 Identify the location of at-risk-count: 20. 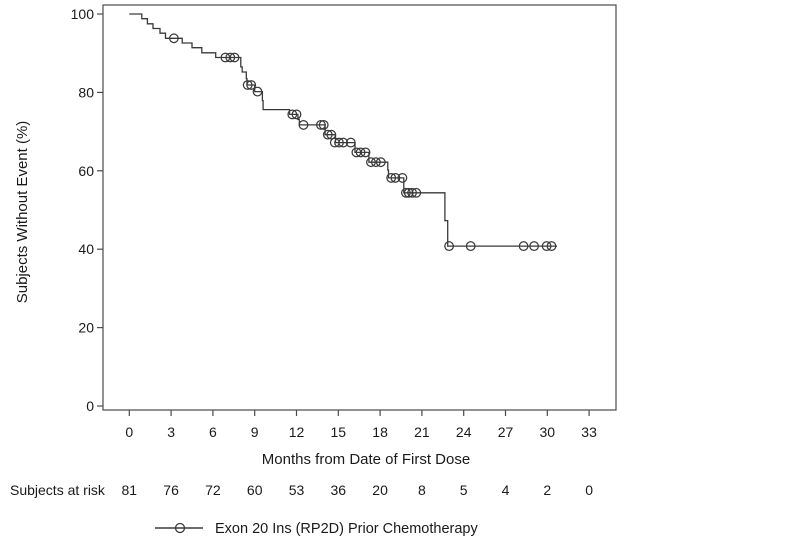
(380, 490).